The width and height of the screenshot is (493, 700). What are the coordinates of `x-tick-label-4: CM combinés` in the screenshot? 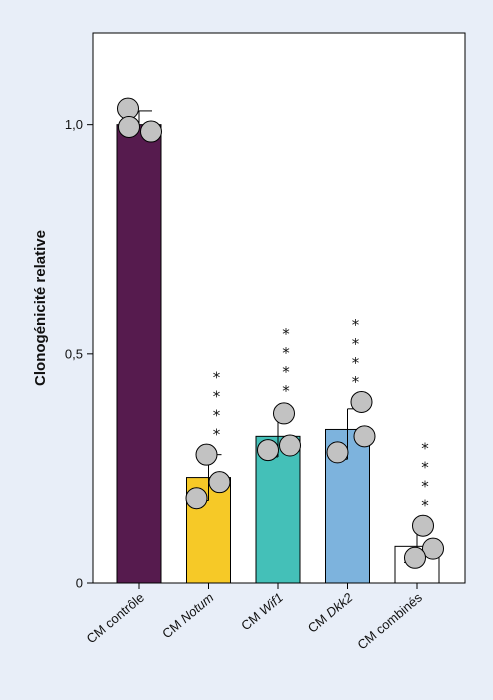 It's located at (389, 620).